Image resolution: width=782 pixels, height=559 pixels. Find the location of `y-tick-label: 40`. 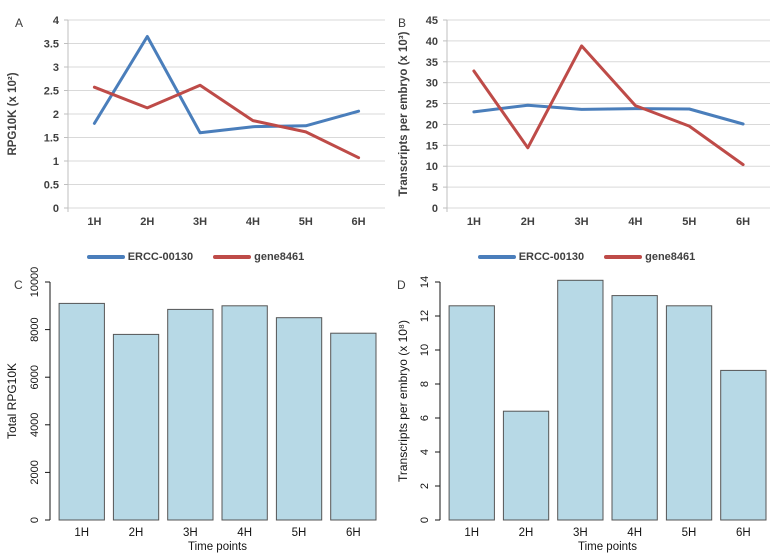

y-tick-label: 40 is located at coordinates (432, 42).